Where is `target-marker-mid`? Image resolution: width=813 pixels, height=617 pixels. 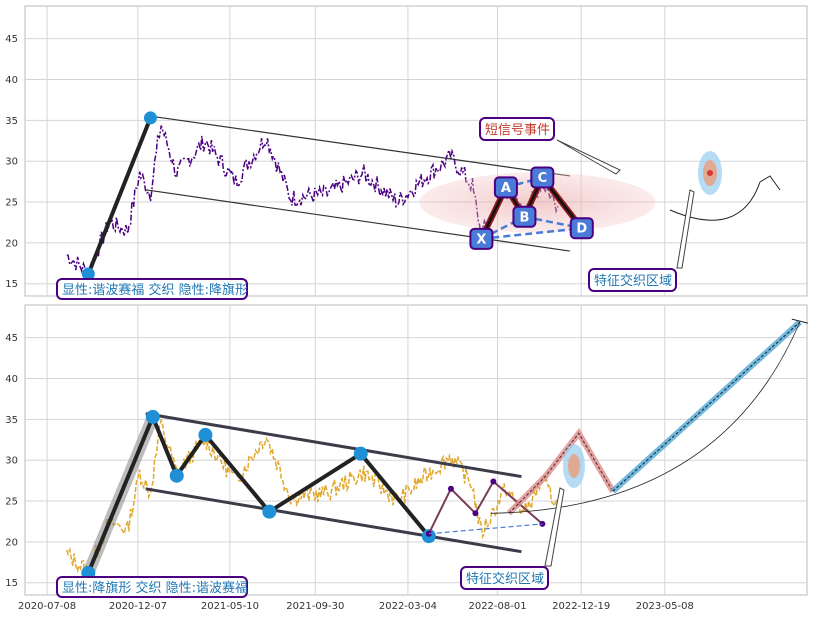 target-marker-mid is located at coordinates (574, 466).